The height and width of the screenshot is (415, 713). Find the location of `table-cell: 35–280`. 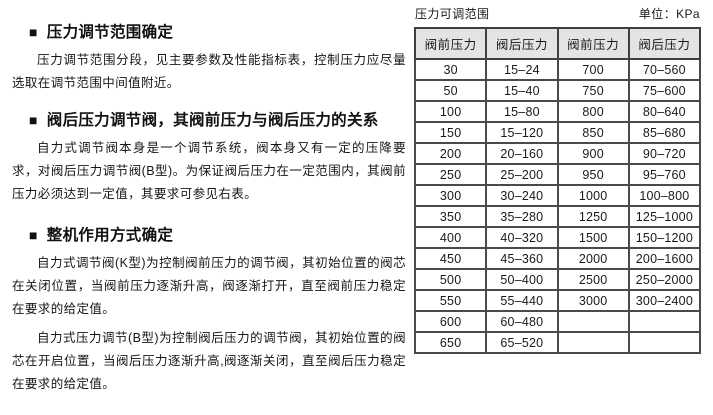

table-cell: 35–280 is located at coordinates (522, 216).